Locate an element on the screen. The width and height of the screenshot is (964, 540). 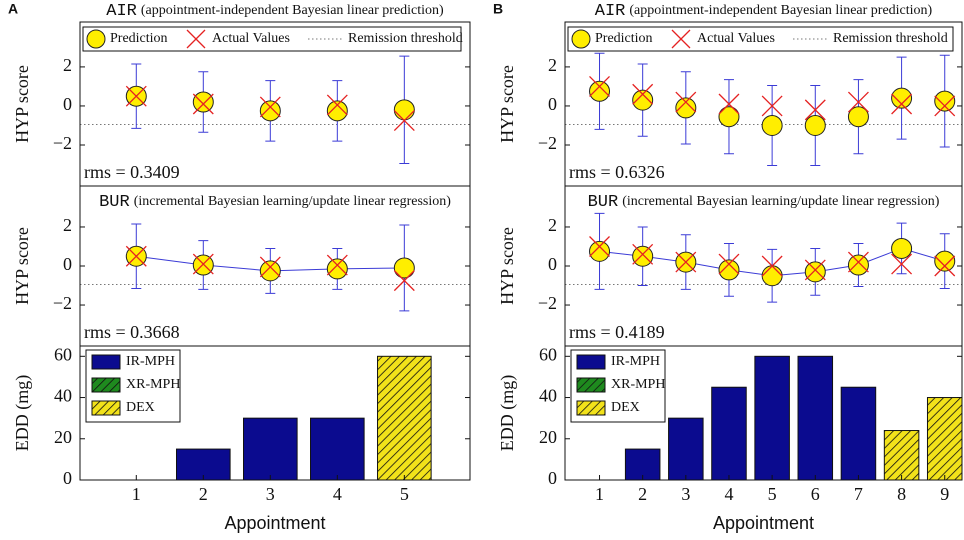
rms-annotation: rms = 0.4189 is located at coordinates (617, 332).